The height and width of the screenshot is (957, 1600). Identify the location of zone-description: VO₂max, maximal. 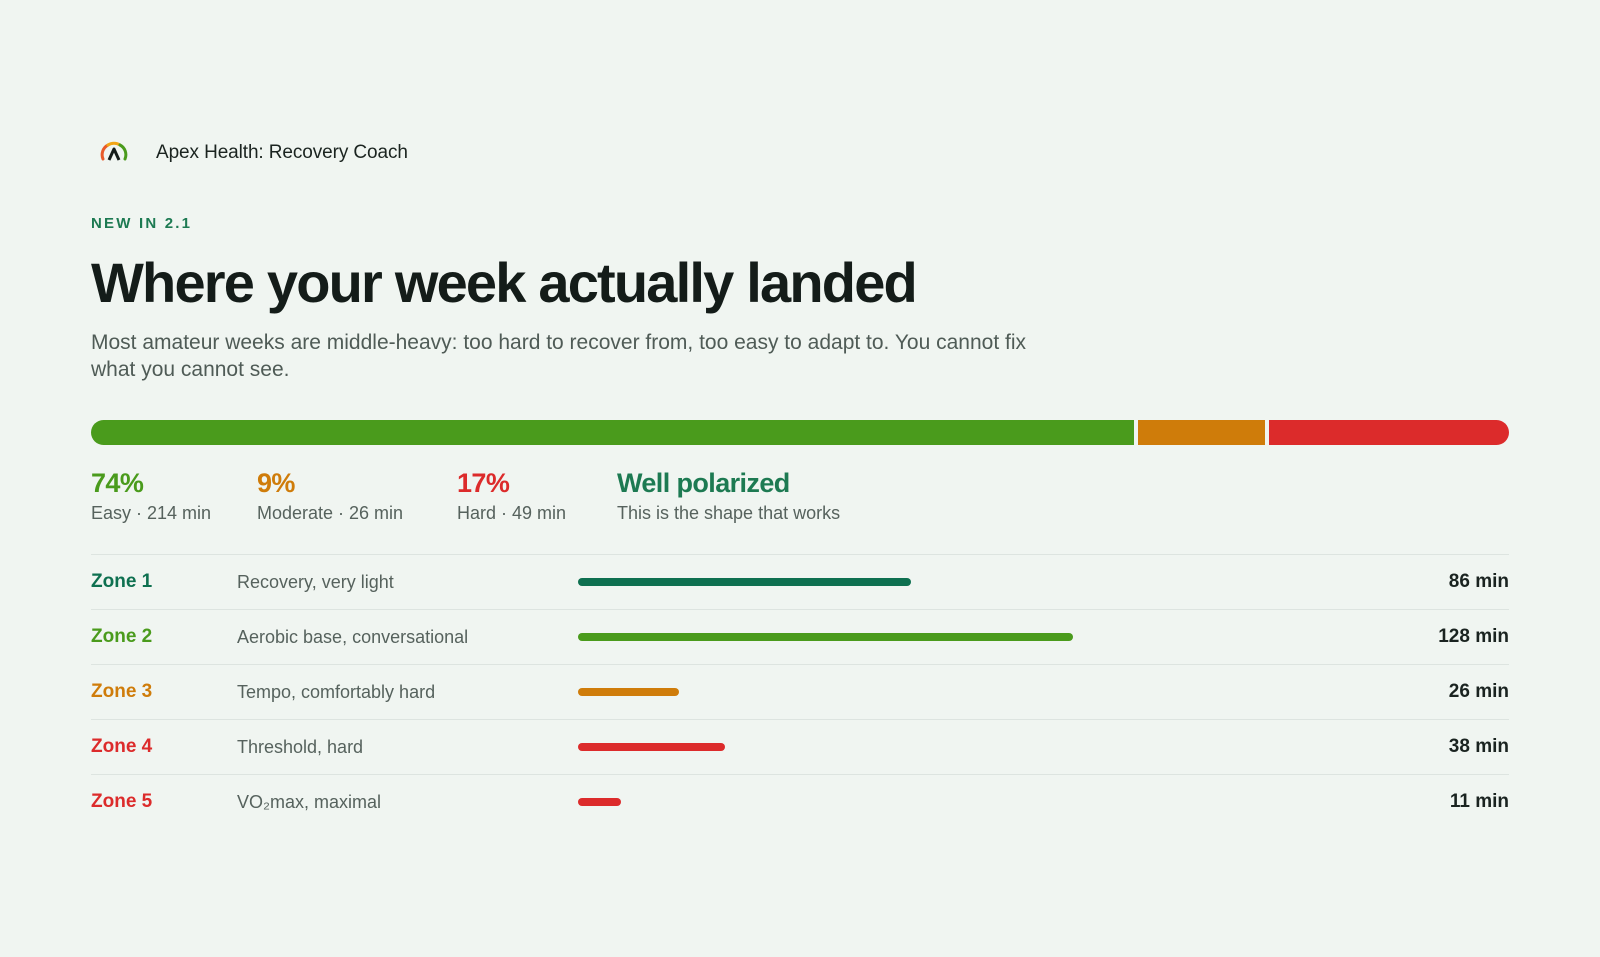
(309, 802).